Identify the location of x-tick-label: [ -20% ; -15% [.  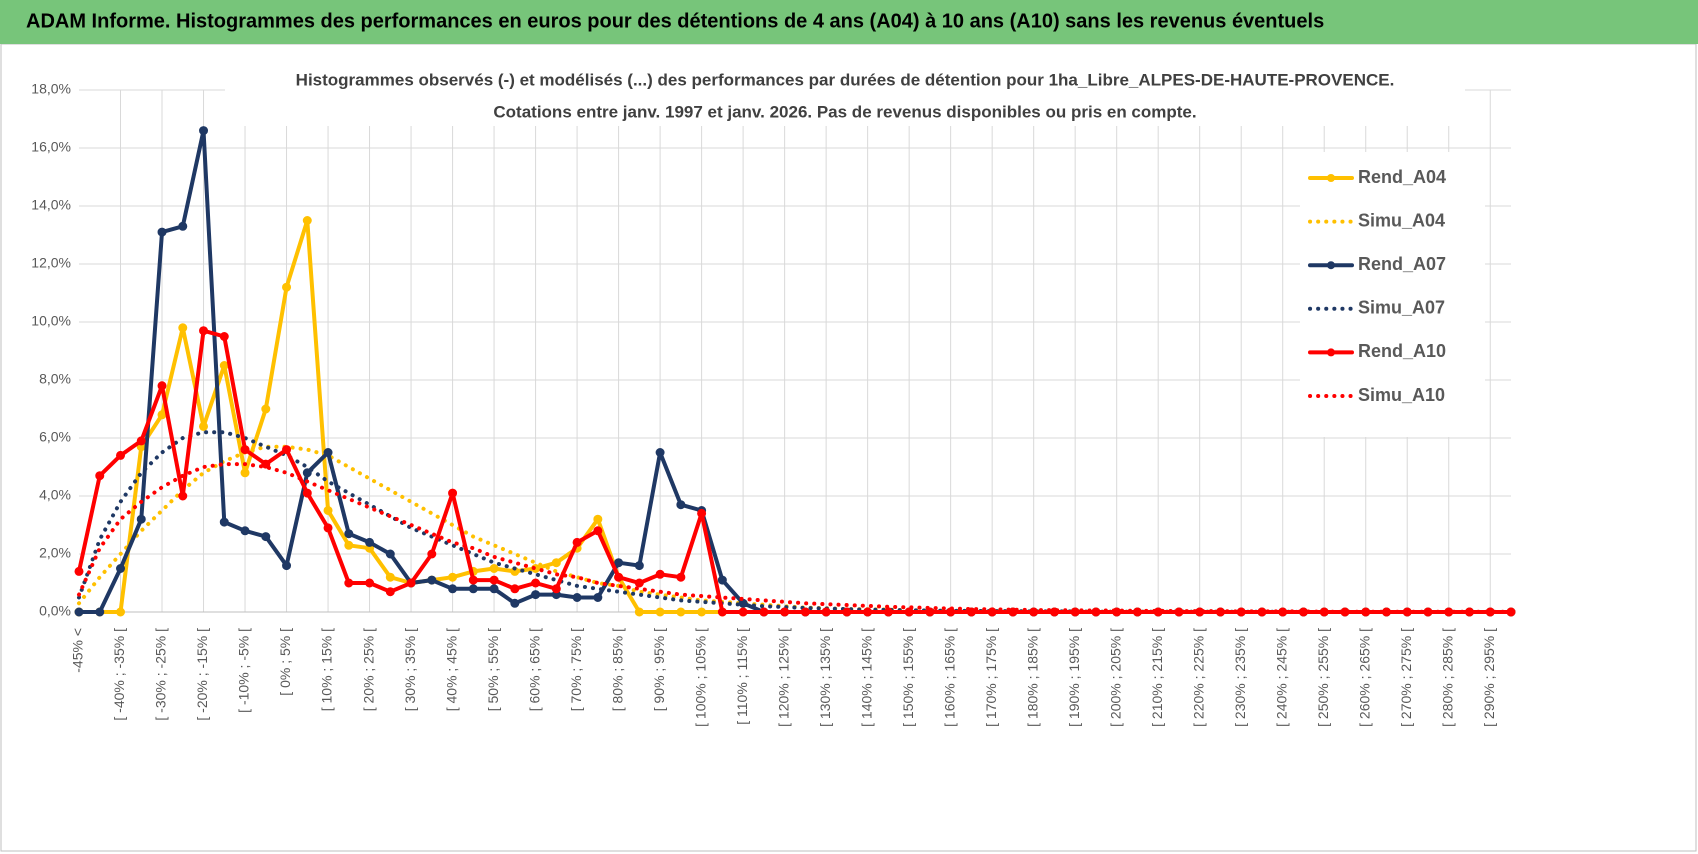
(202, 674).